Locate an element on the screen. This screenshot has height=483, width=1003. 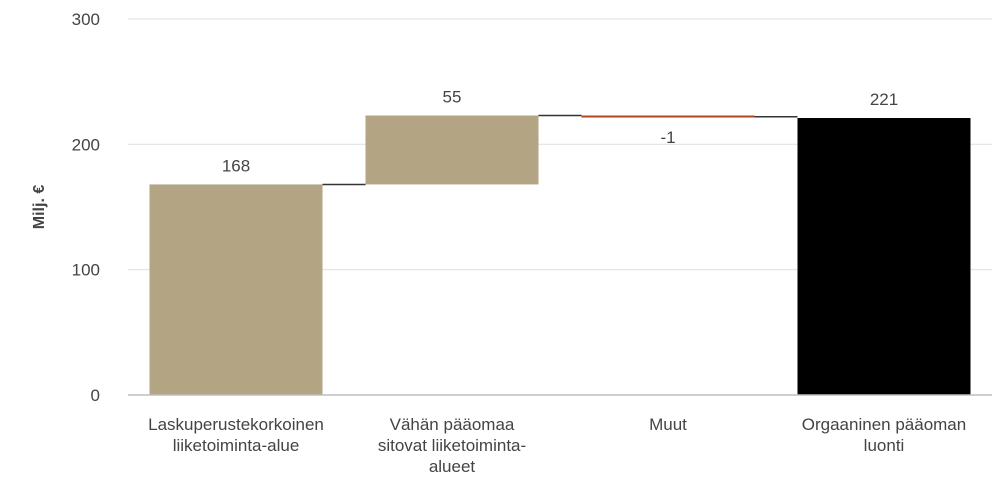
x-tick-label-line: luonti is located at coordinates (884, 445).